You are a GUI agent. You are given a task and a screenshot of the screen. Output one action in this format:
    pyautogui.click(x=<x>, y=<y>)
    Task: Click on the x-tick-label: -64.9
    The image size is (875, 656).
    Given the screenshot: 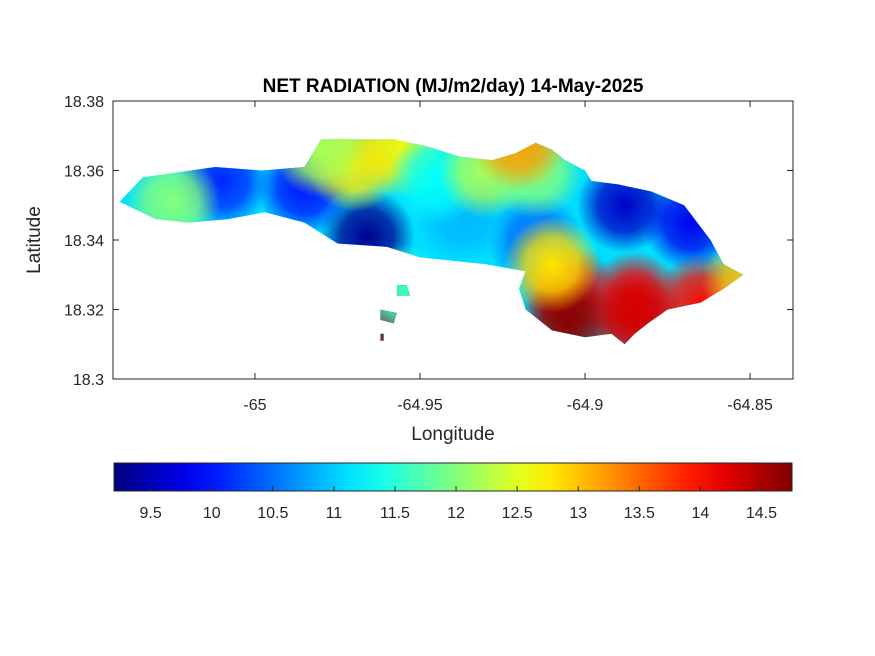 What is the action you would take?
    pyautogui.click(x=585, y=405)
    